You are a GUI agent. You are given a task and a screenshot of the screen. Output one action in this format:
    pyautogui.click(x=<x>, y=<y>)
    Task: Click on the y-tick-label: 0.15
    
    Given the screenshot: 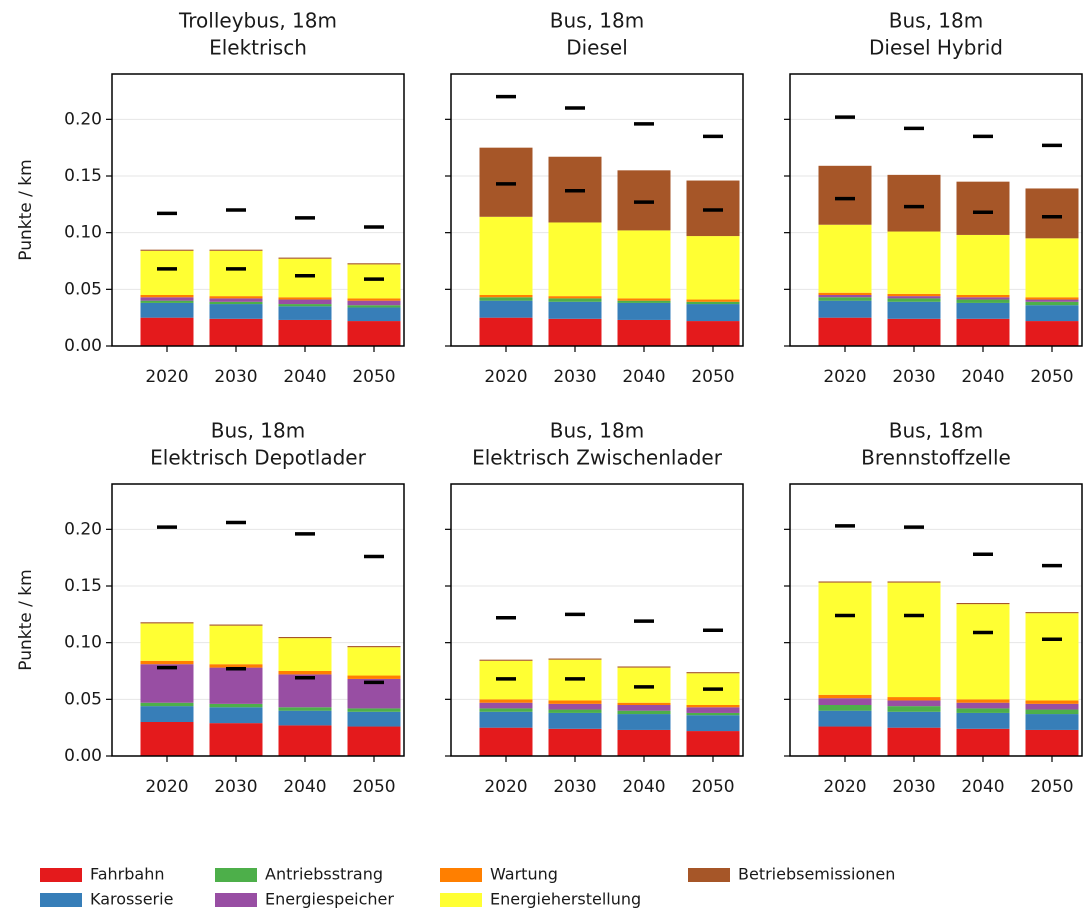 What is the action you would take?
    pyautogui.click(x=83, y=586)
    